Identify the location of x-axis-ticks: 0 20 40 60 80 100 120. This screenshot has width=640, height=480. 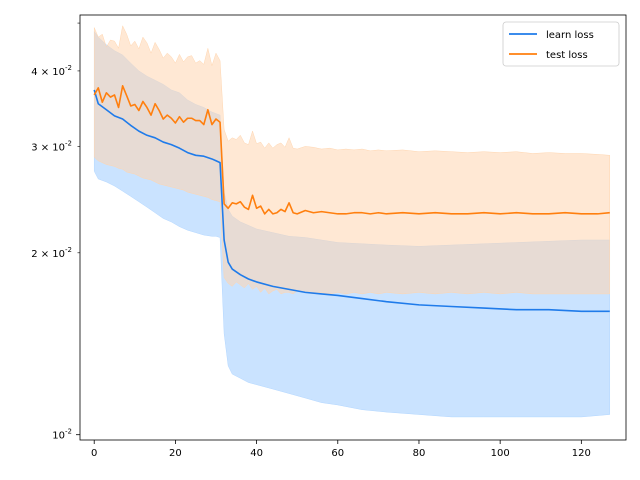
(341, 449).